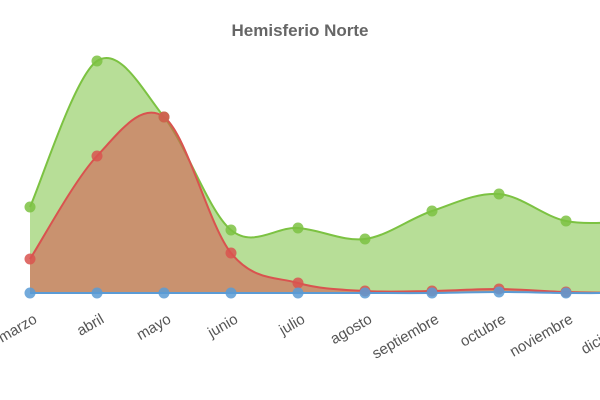  What do you see at coordinates (483, 331) in the screenshot?
I see `x-tick-label: octubre` at bounding box center [483, 331].